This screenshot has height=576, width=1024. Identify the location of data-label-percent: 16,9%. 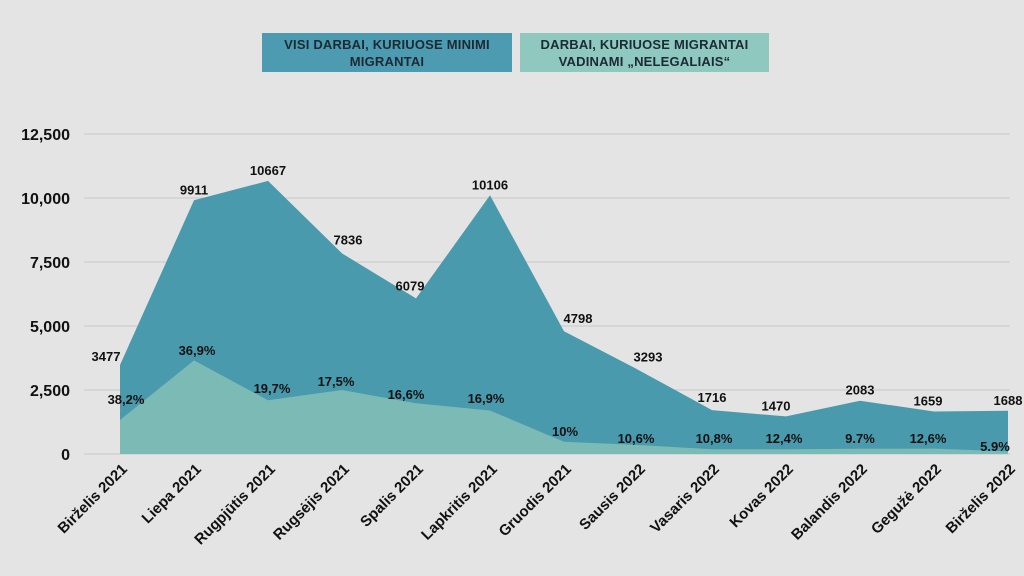
(486, 398).